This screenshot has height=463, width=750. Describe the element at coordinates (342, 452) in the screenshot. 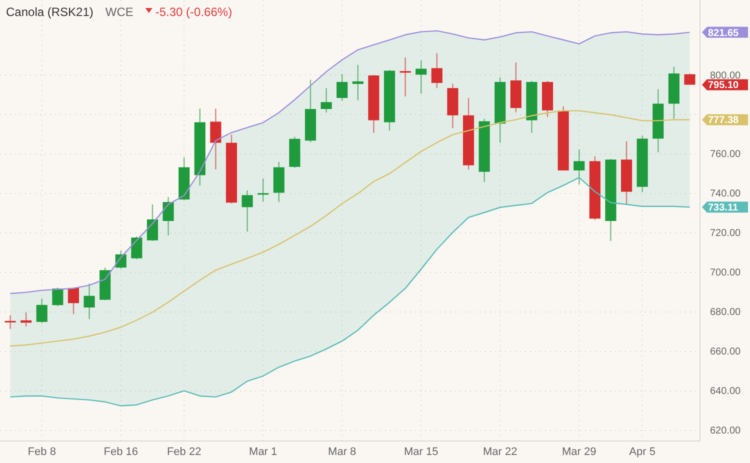

I see `x-tick-label: Mar 8` at that location.